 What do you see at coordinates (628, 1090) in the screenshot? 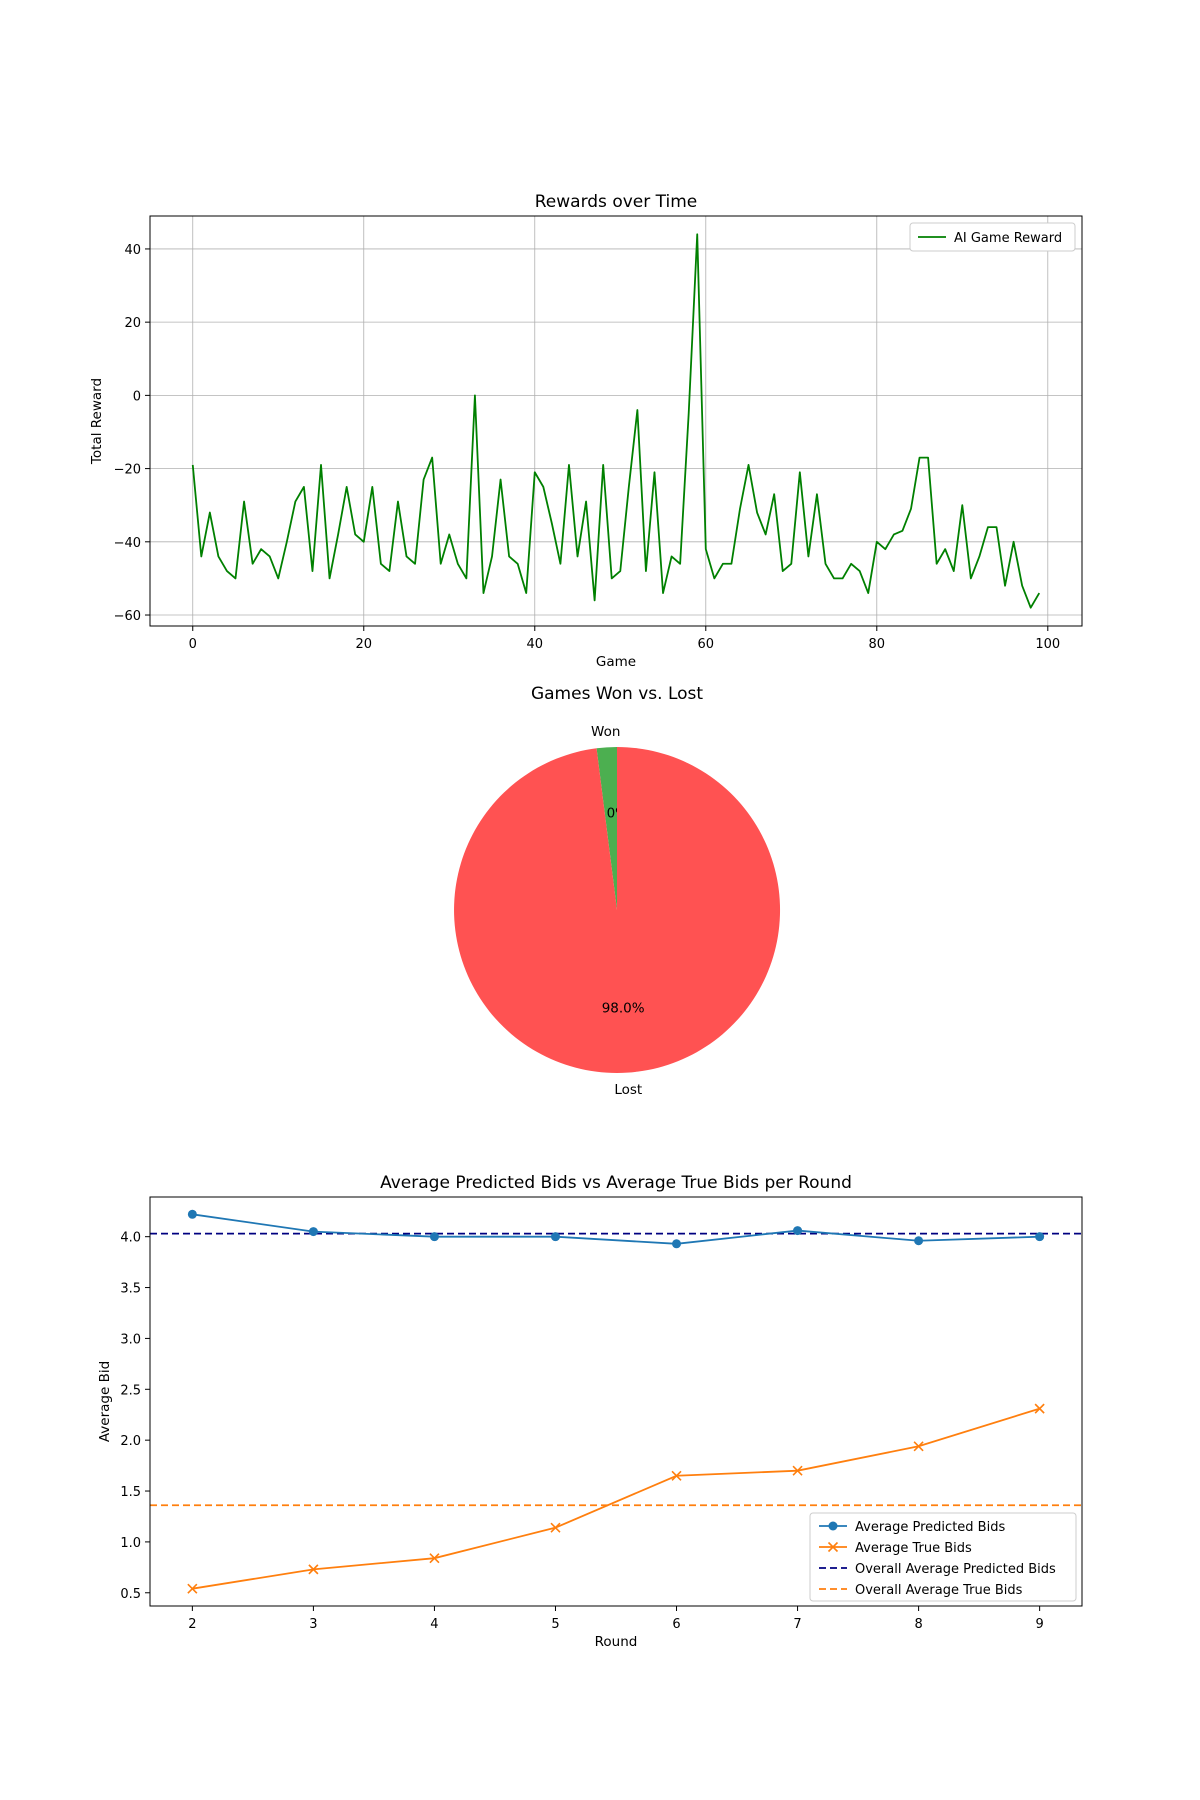
I see `pie-label-lost: Lost` at bounding box center [628, 1090].